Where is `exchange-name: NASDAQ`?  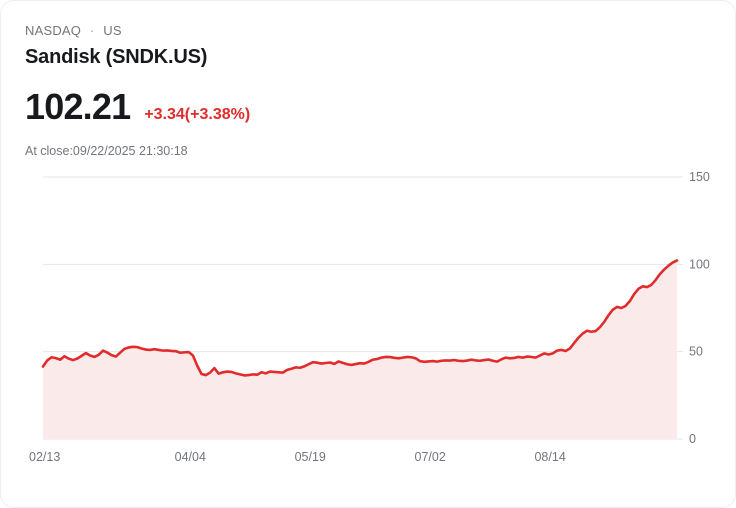 exchange-name: NASDAQ is located at coordinates (53, 30).